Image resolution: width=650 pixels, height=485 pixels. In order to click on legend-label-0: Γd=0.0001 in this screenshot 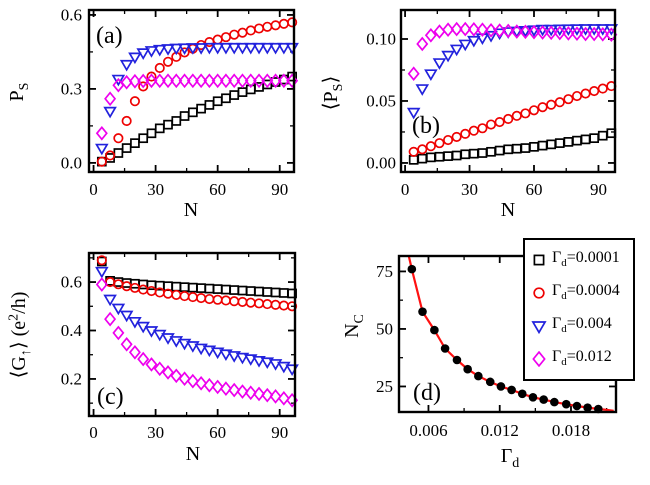, I will do `click(586, 259)`.